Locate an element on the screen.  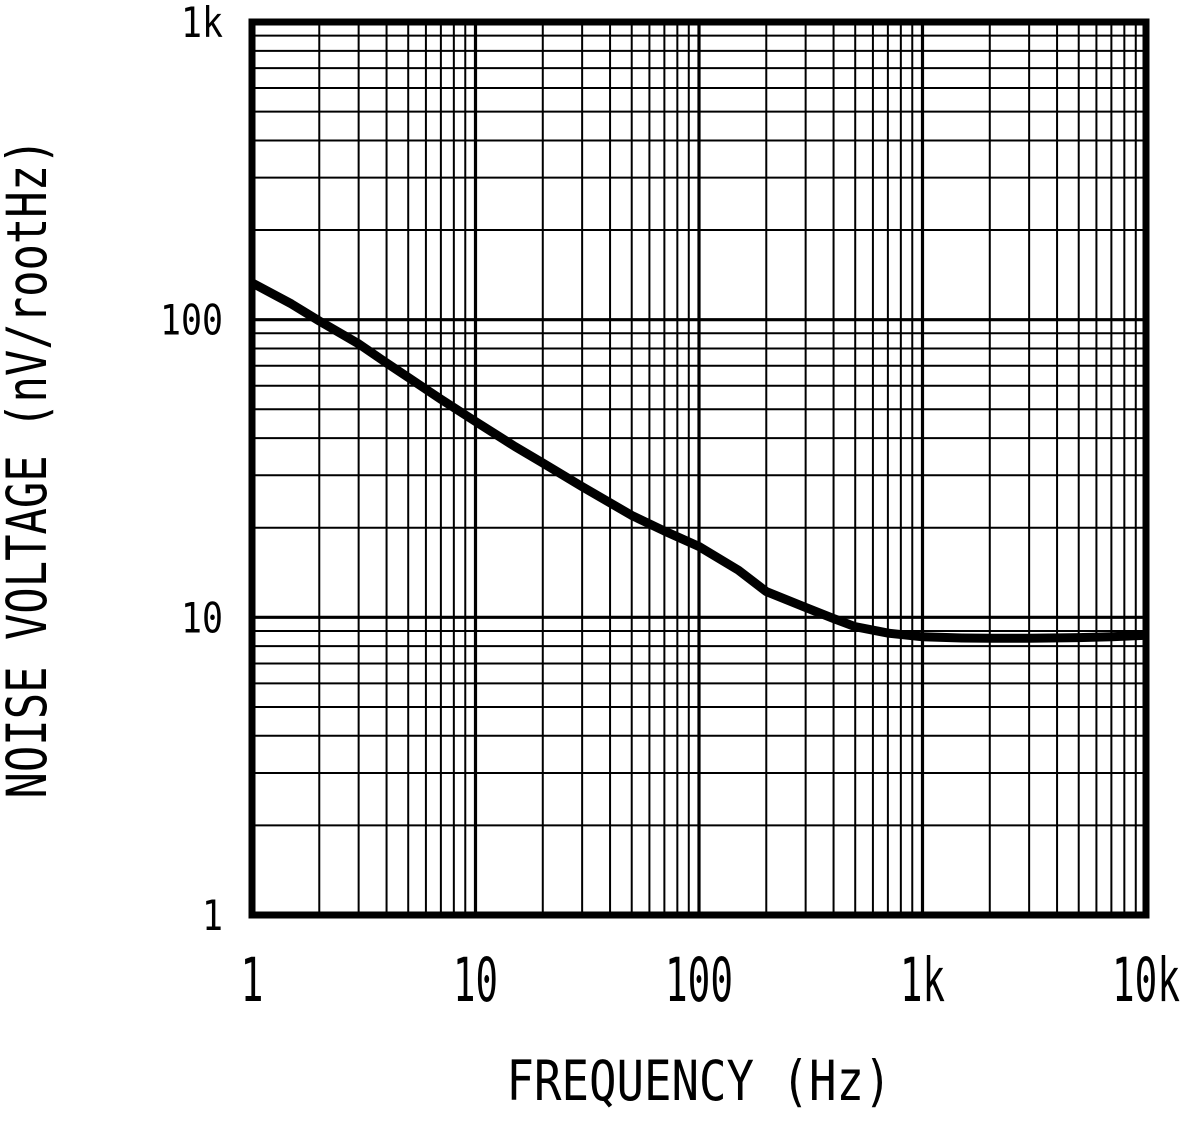
x-tick-label-10: 10 is located at coordinates (475, 980).